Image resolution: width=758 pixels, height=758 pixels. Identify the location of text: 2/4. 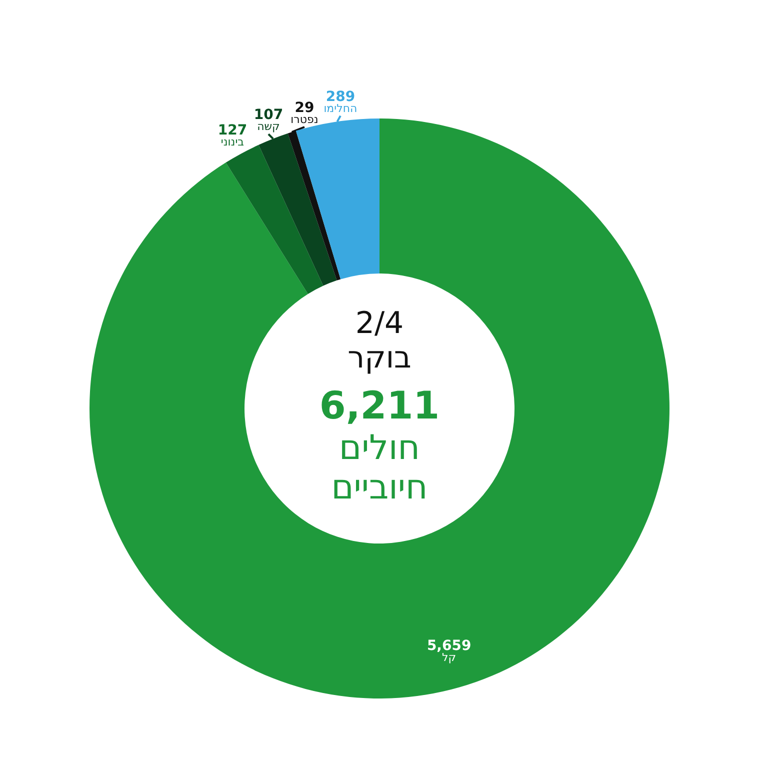
(379, 323).